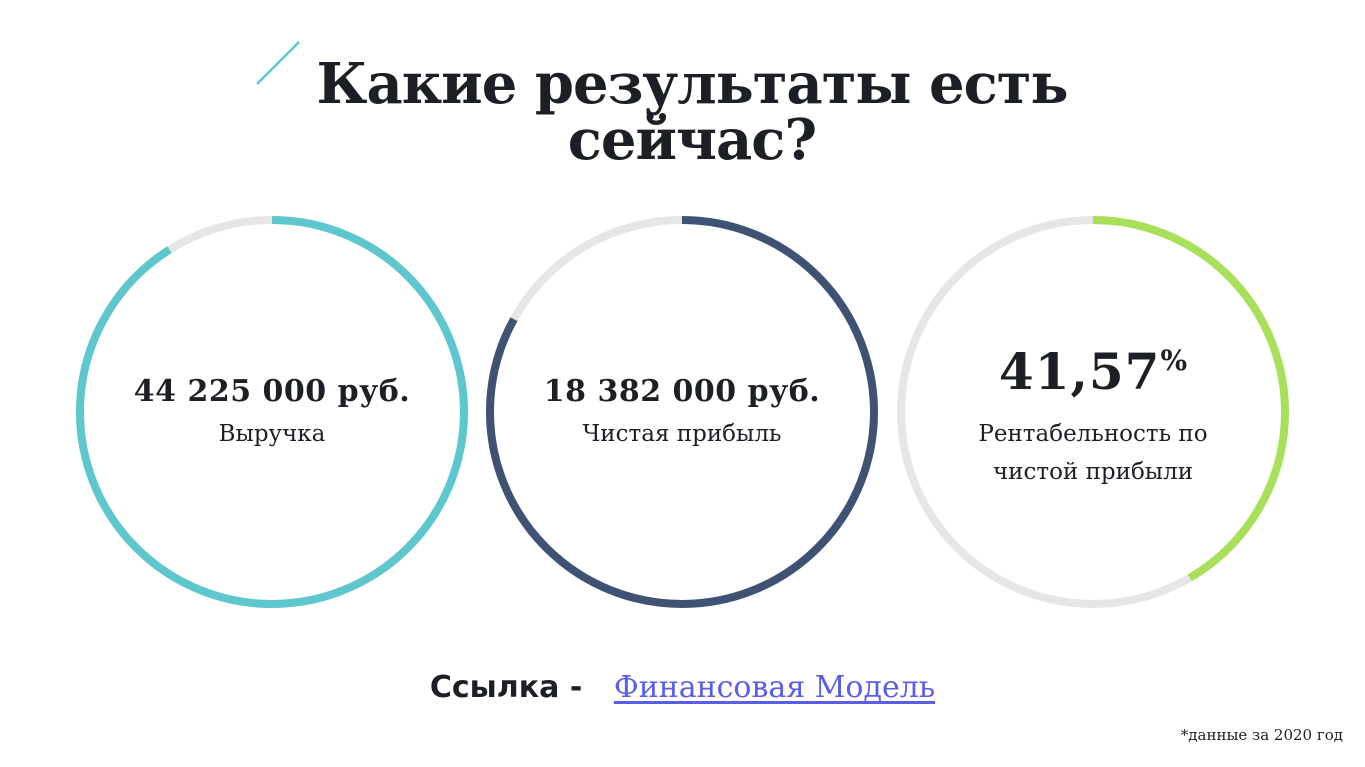 This screenshot has width=1365, height=767. What do you see at coordinates (278, 63) in the screenshot?
I see `decorative-accent-line` at bounding box center [278, 63].